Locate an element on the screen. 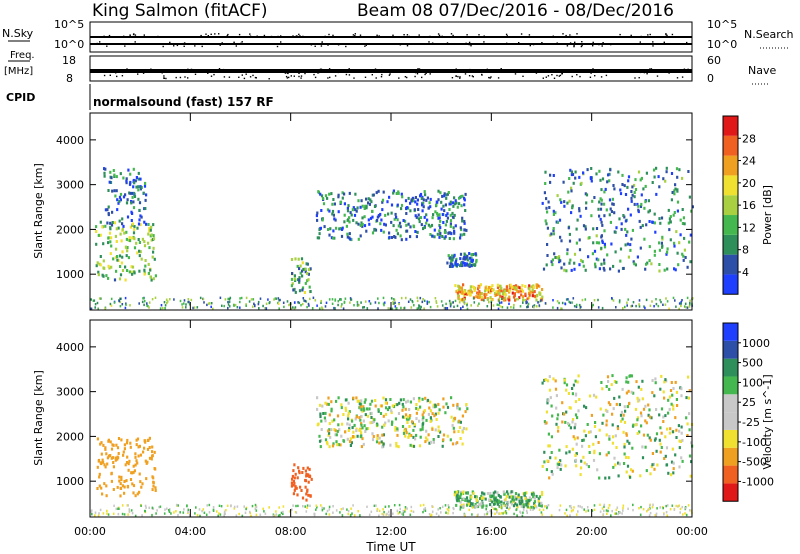 This screenshot has height=554, width=800. colorbar-tick-label: 28 is located at coordinates (749, 138).